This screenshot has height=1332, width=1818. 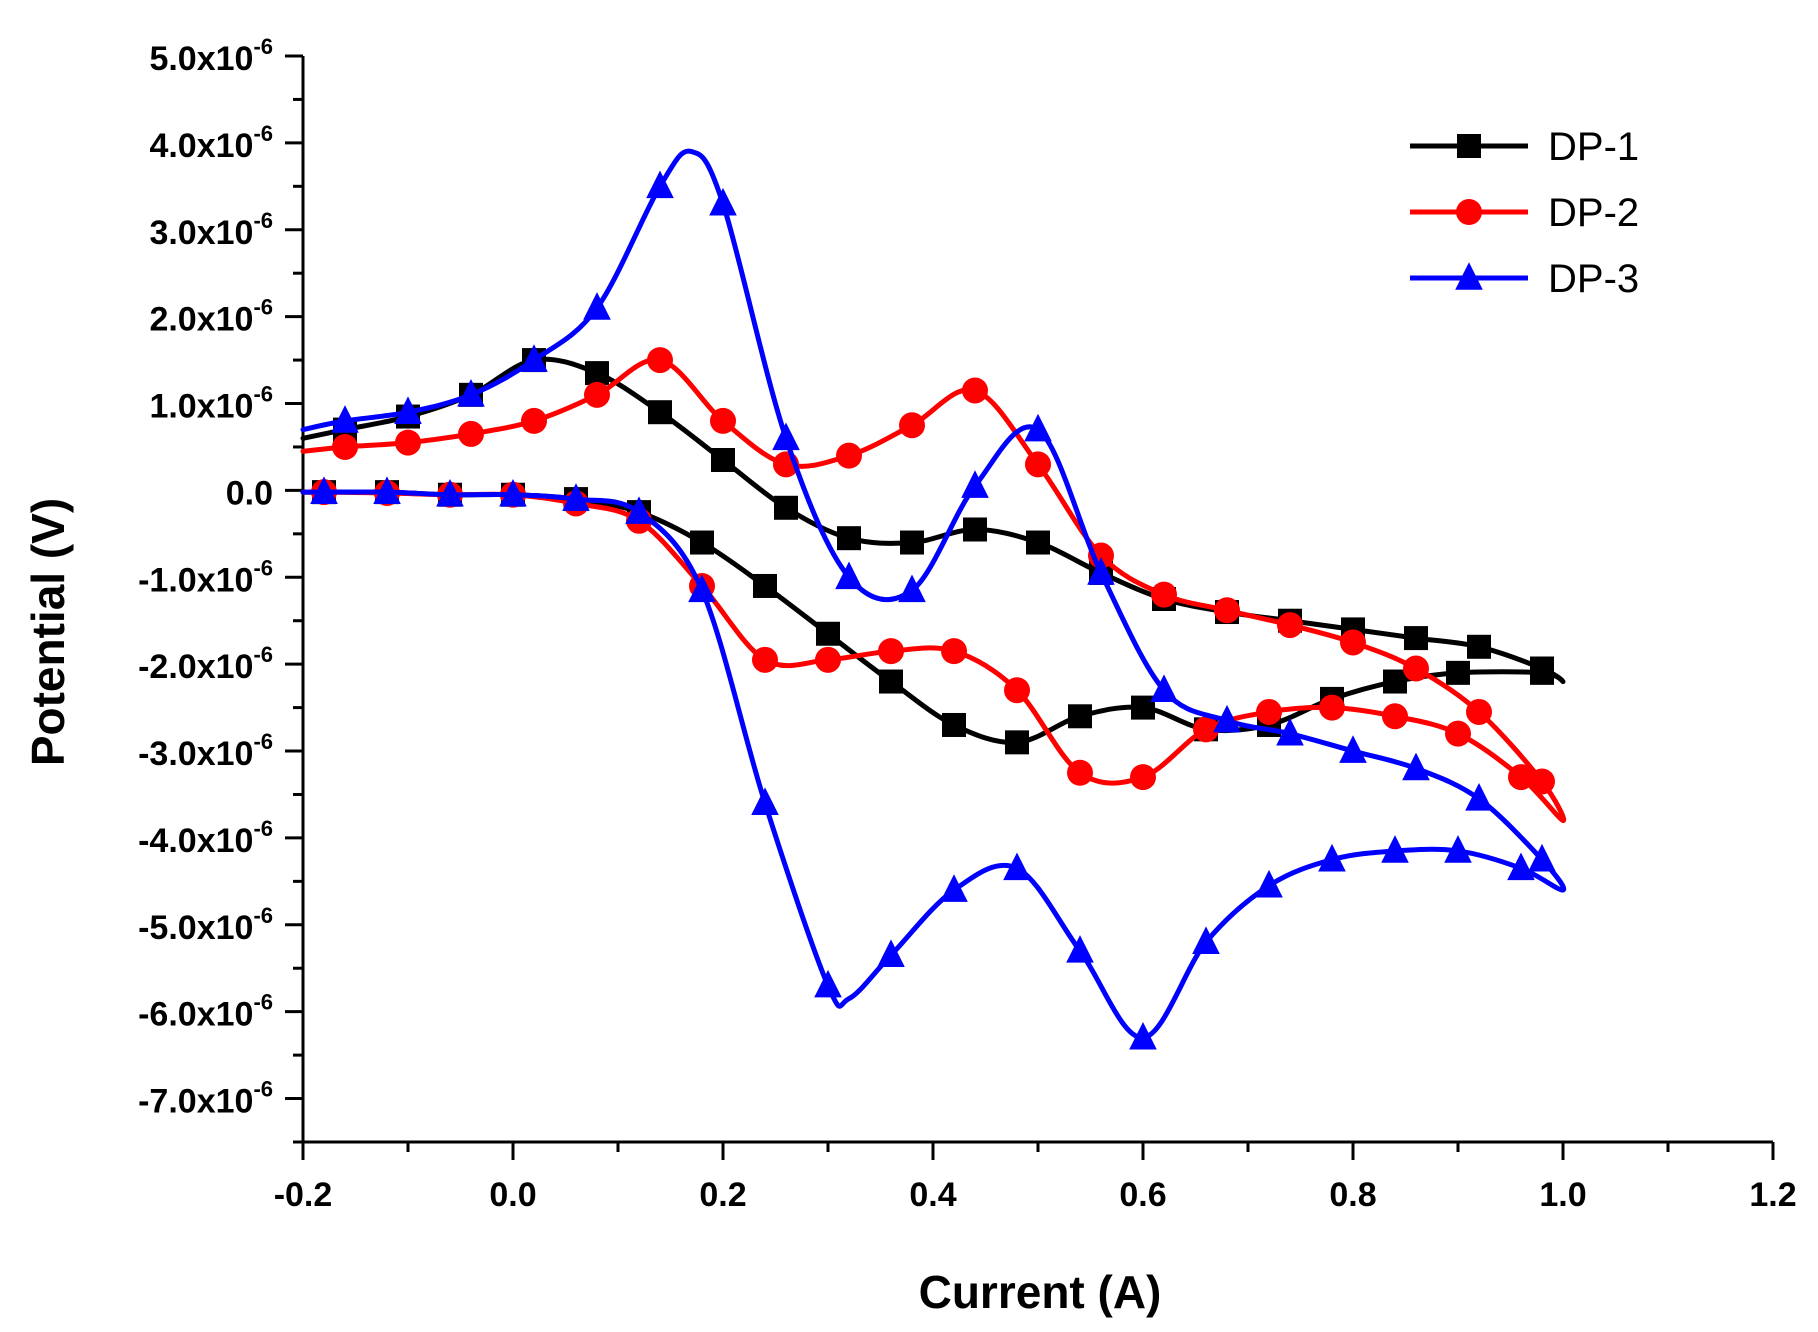 I want to click on y-tick-label: -6.0x10⁻⁶, so click(x=205, y=1012).